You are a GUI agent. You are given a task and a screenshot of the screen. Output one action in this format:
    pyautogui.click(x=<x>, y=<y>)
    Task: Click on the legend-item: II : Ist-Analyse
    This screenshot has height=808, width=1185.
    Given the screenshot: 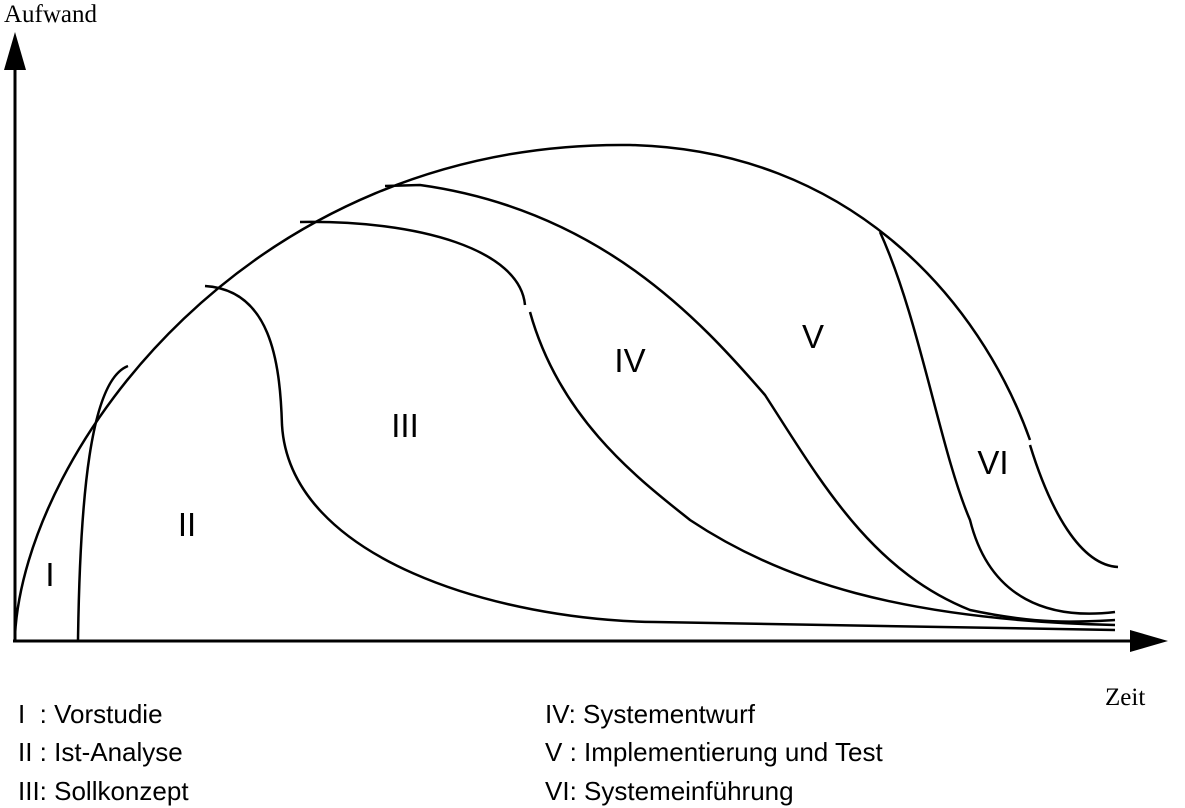 What is the action you would take?
    pyautogui.click(x=100, y=752)
    